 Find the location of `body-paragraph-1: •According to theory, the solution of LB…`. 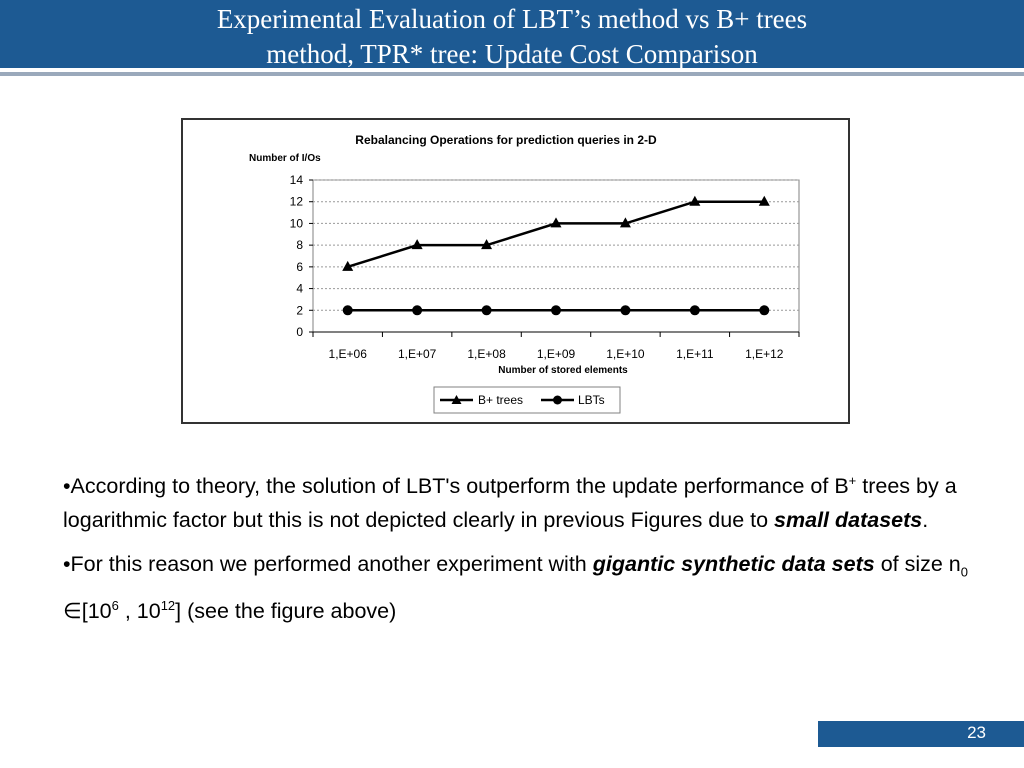

body-paragraph-1: •According to theory, the solution of LB… is located at coordinates (510, 503).